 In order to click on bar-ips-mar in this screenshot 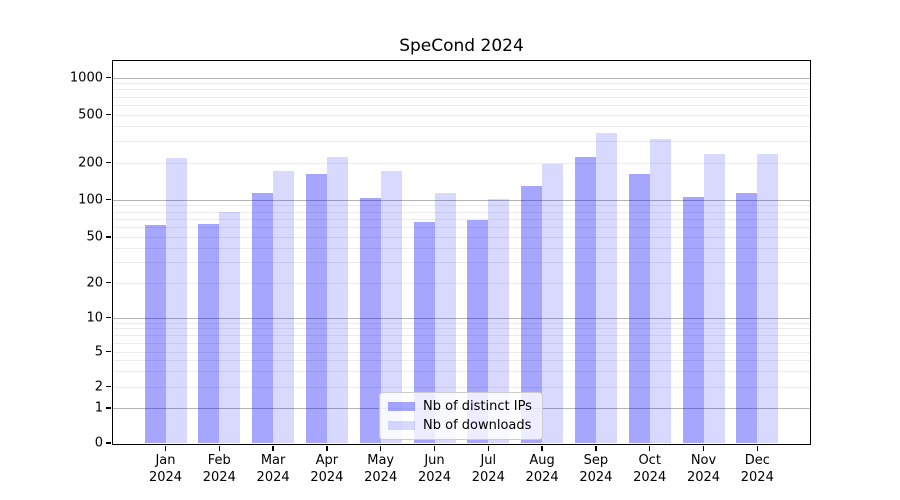, I will do `click(263, 318)`.